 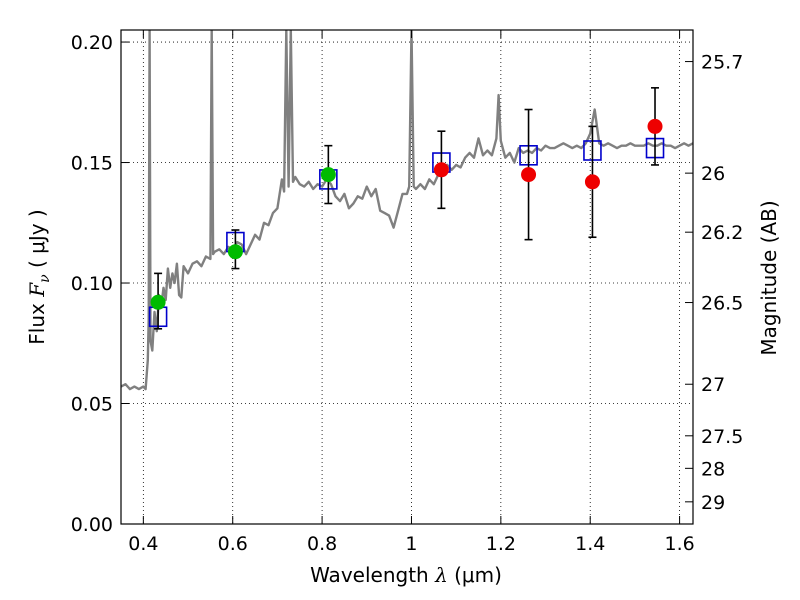 I want to click on x-tick-label: 1.2, so click(x=501, y=544).